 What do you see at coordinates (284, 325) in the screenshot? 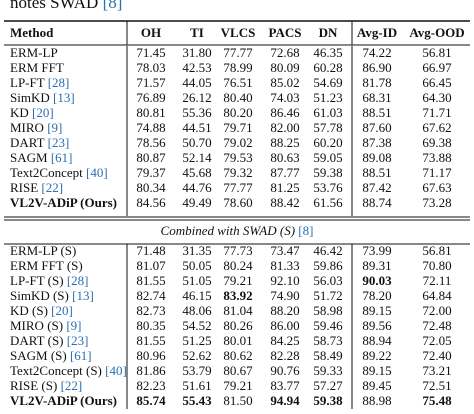
I see `value-cell: 86.00` at bounding box center [284, 325].